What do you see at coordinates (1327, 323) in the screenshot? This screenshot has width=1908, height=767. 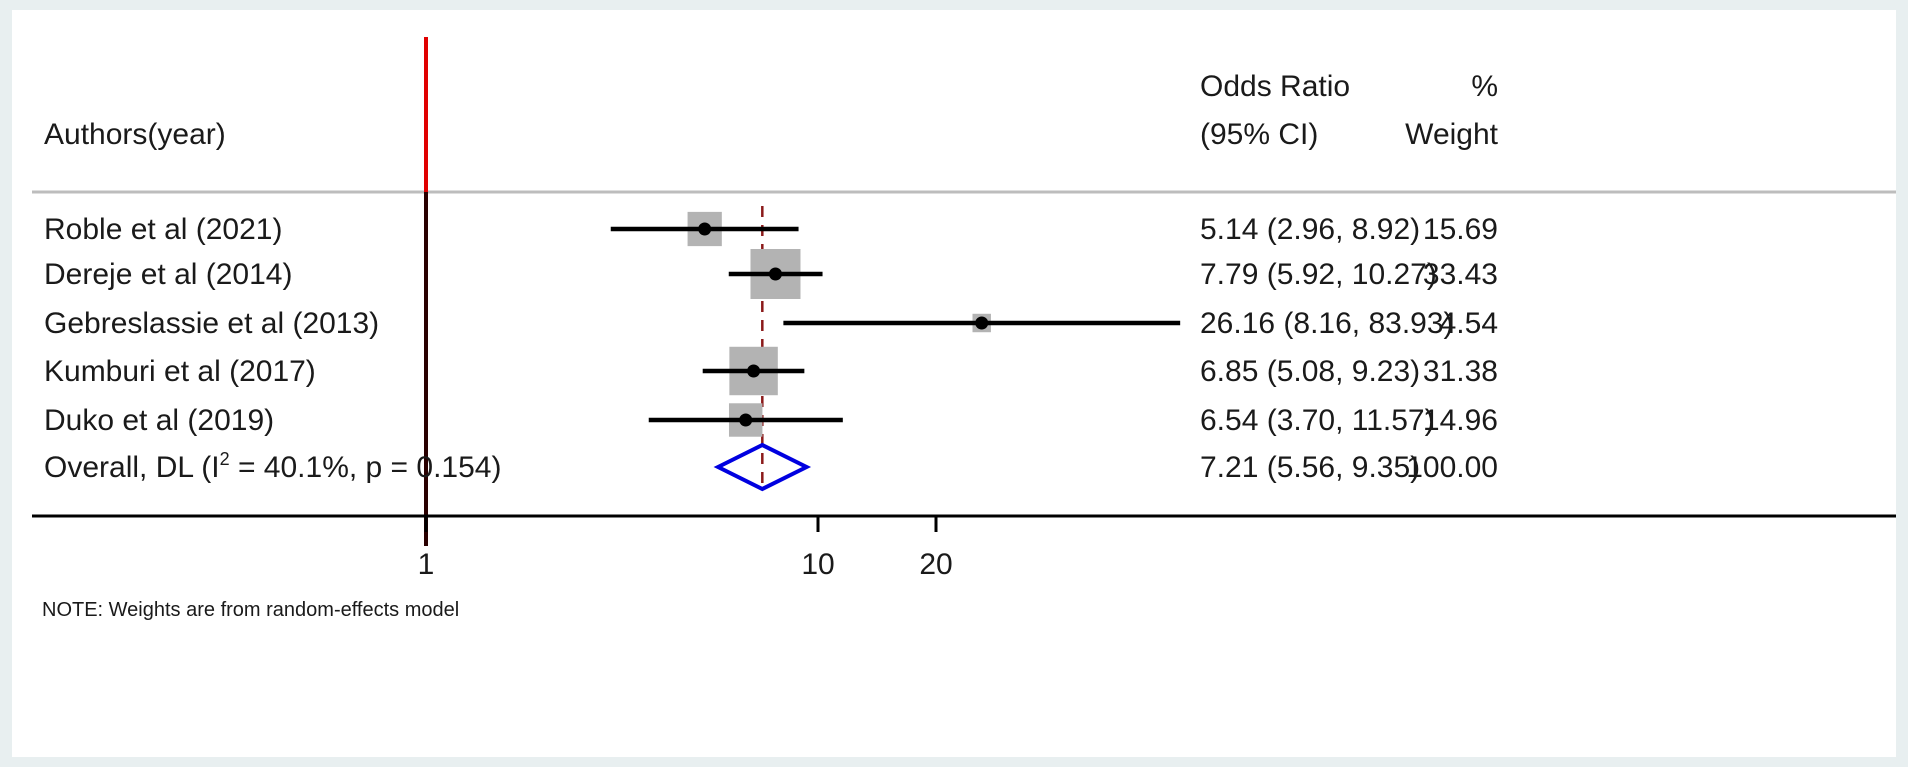 I see `study-ci-text: 26.16 (8.16, 83.93)` at bounding box center [1327, 323].